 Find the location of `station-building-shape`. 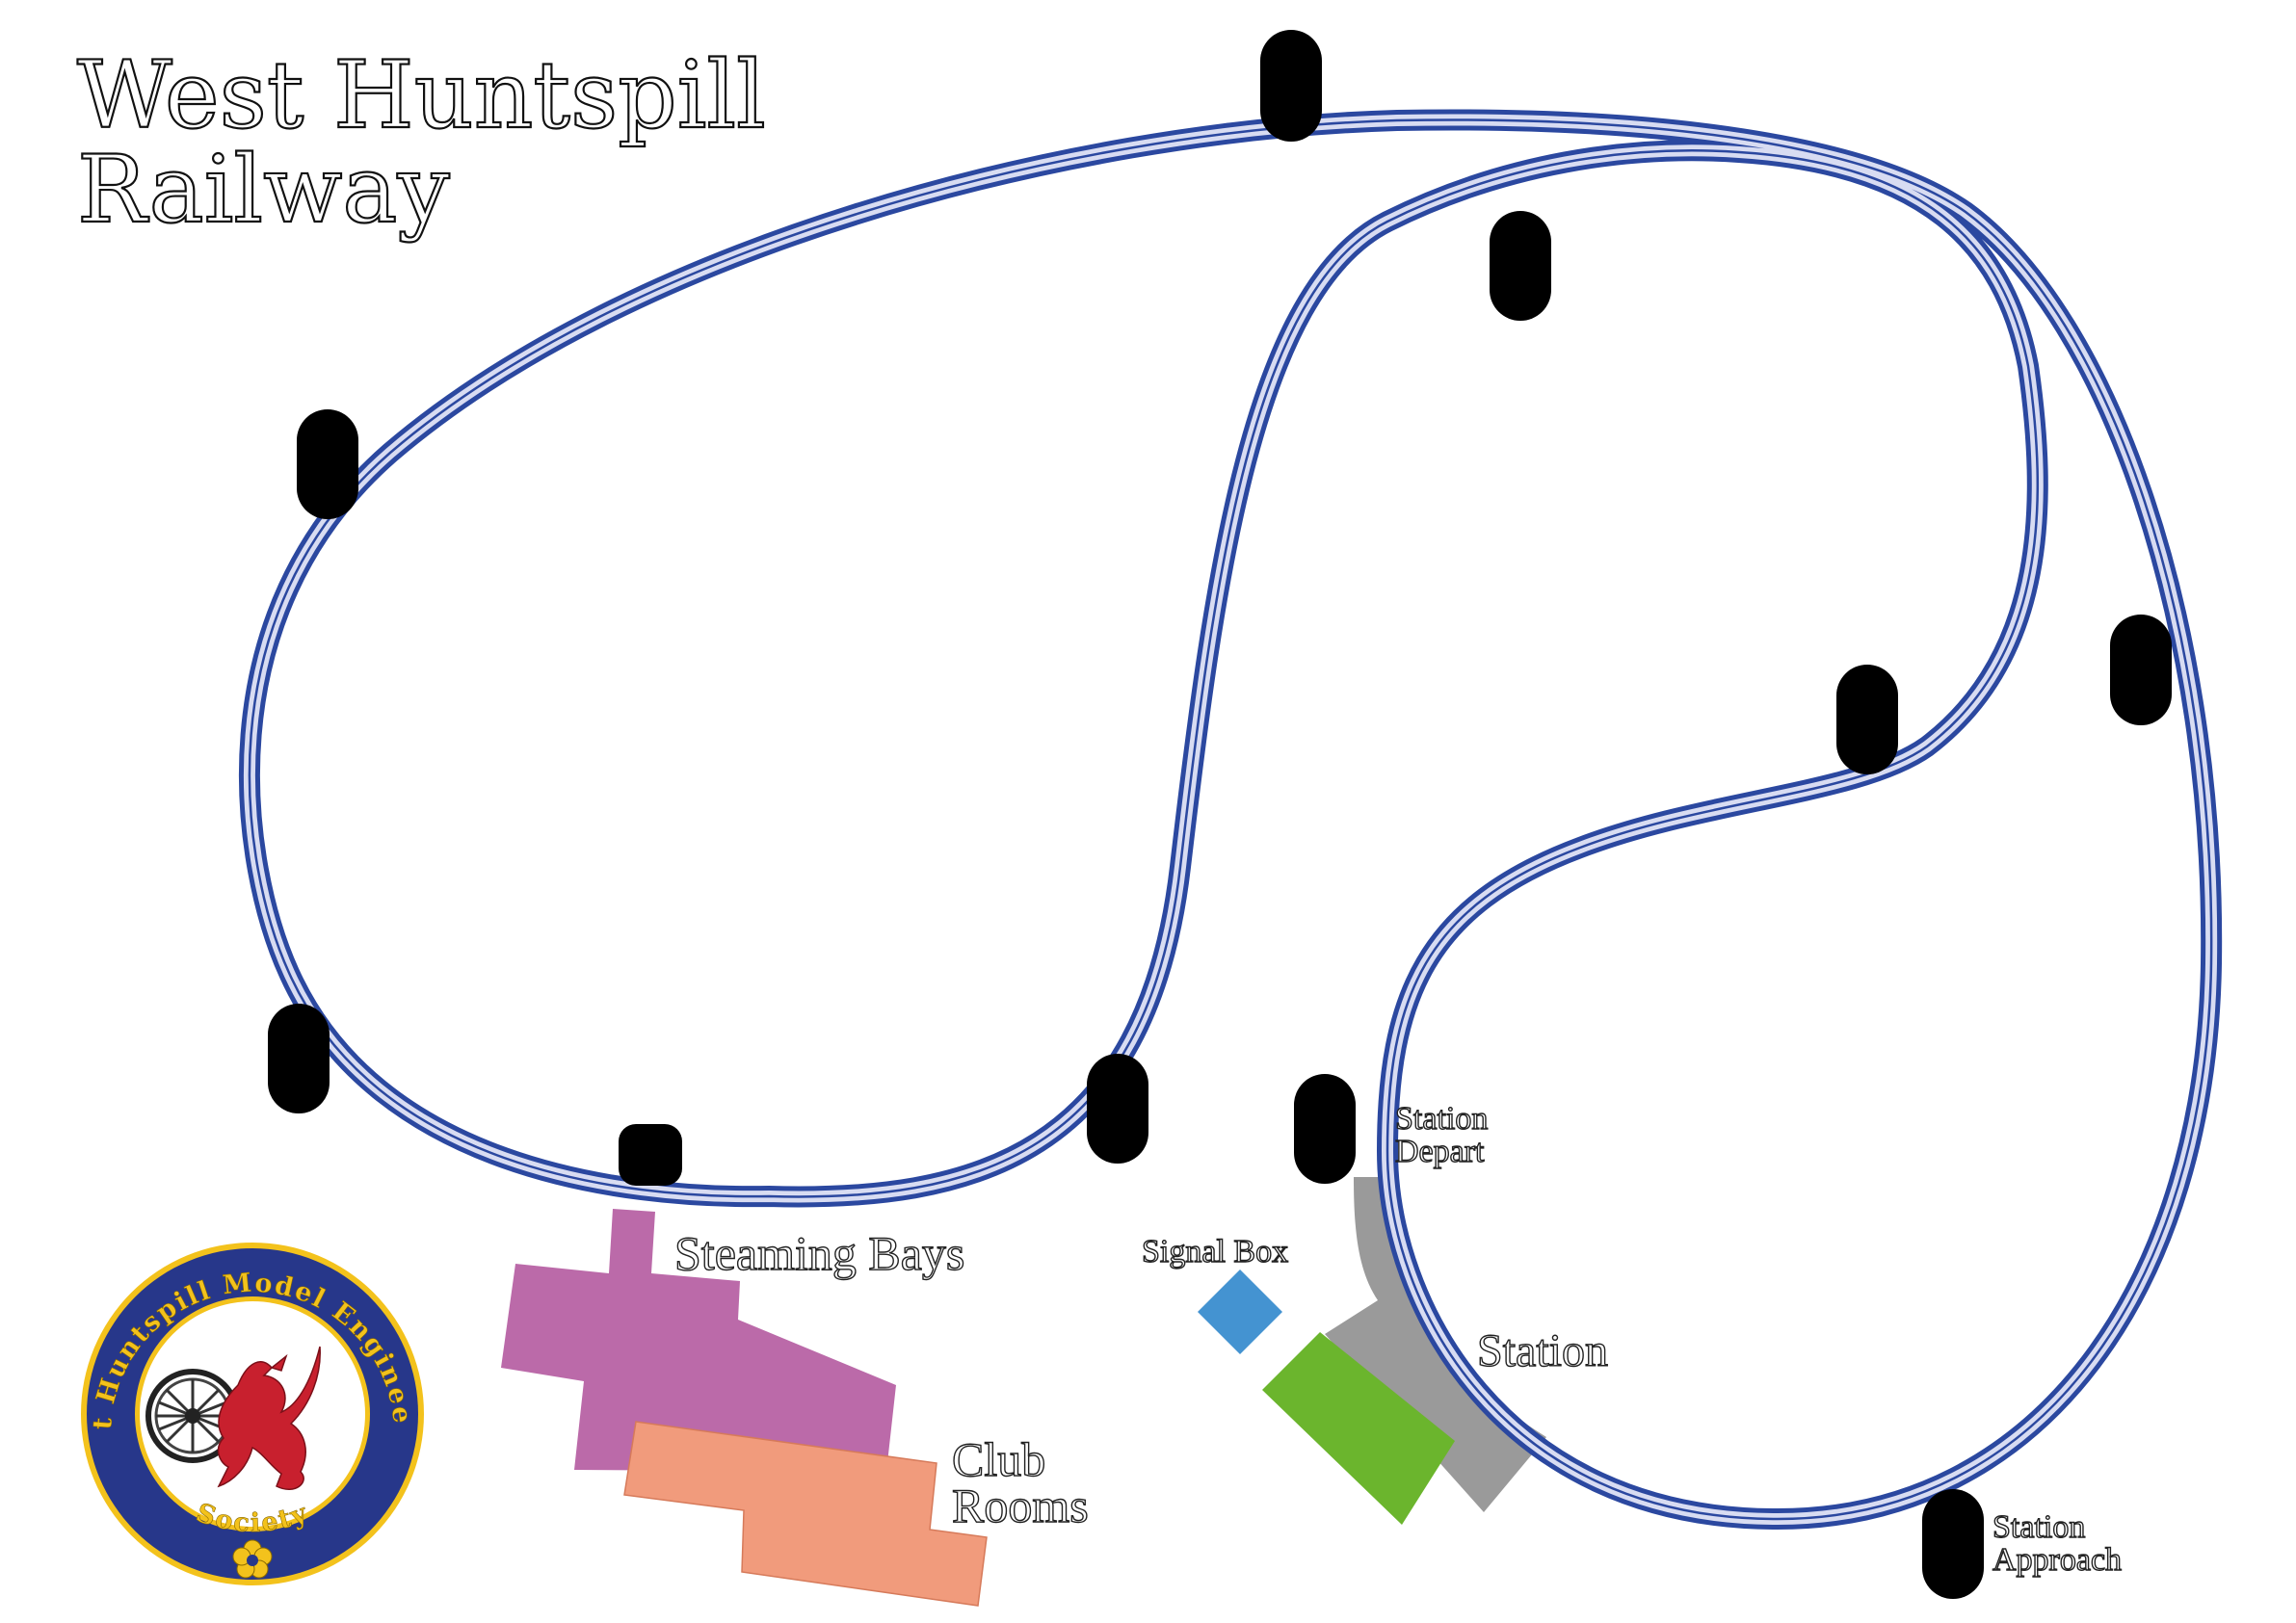

station-building-shape is located at coordinates (1358, 1428).